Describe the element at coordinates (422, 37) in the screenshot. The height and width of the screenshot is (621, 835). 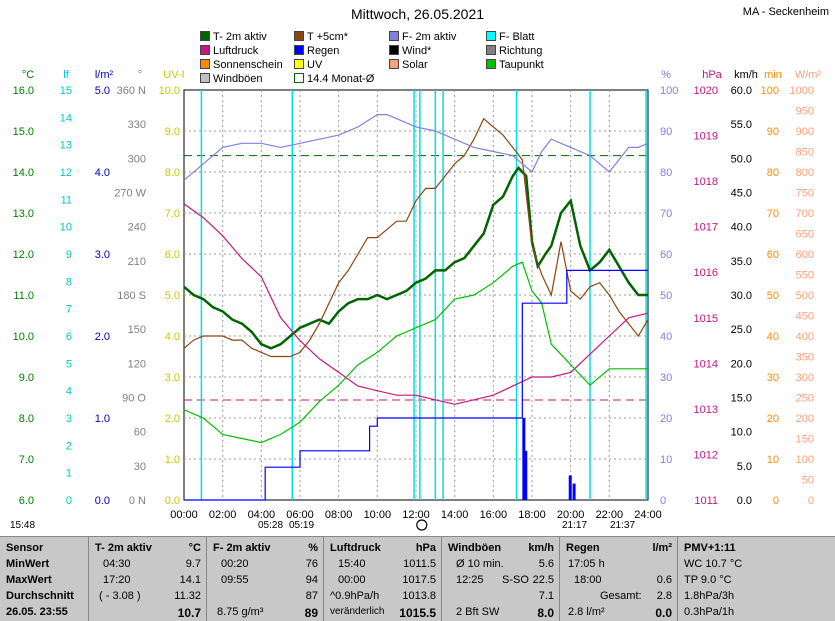
I see `legend-item: F- 2m aktiv` at that location.